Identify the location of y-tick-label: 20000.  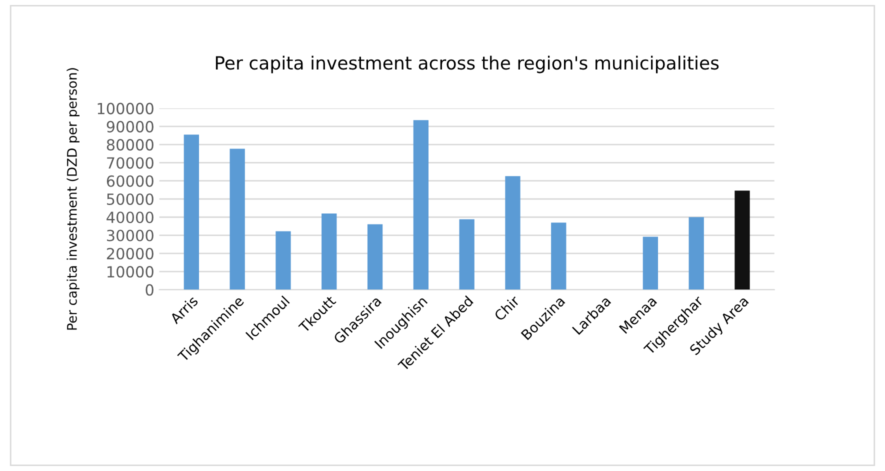
(130, 254).